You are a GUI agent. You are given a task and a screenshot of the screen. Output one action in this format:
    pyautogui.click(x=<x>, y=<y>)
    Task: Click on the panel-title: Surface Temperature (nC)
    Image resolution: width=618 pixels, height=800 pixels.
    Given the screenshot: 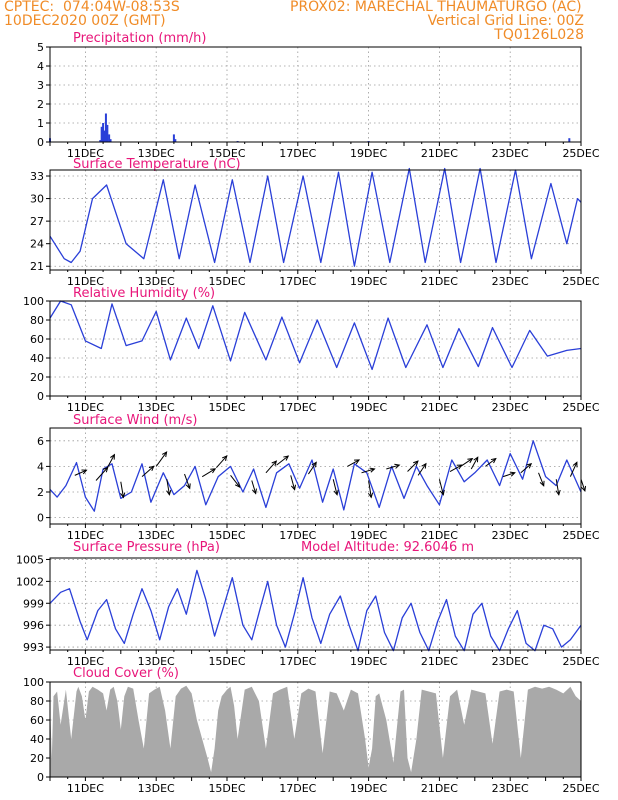 What is the action you would take?
    pyautogui.click(x=157, y=164)
    